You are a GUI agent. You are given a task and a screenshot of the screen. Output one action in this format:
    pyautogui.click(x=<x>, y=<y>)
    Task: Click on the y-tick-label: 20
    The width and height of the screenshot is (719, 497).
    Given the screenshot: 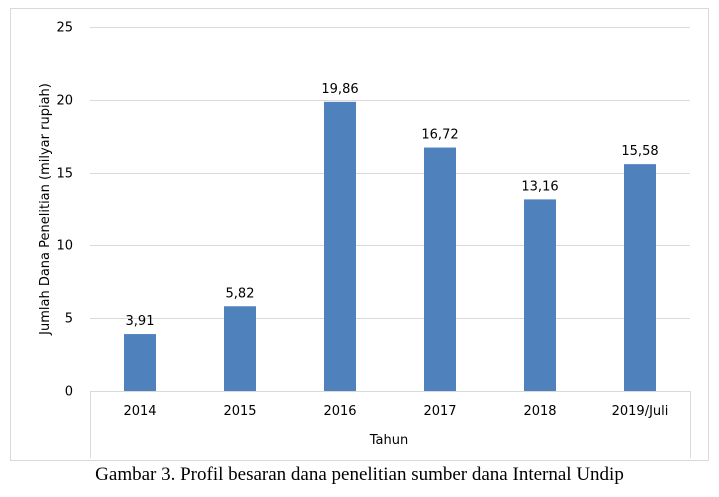 What is the action you would take?
    pyautogui.click(x=64, y=101)
    